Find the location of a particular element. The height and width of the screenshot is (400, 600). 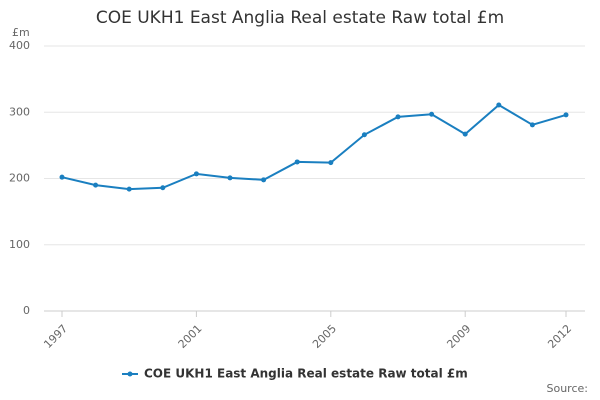

y-tick-label: 300 is located at coordinates (19, 111).